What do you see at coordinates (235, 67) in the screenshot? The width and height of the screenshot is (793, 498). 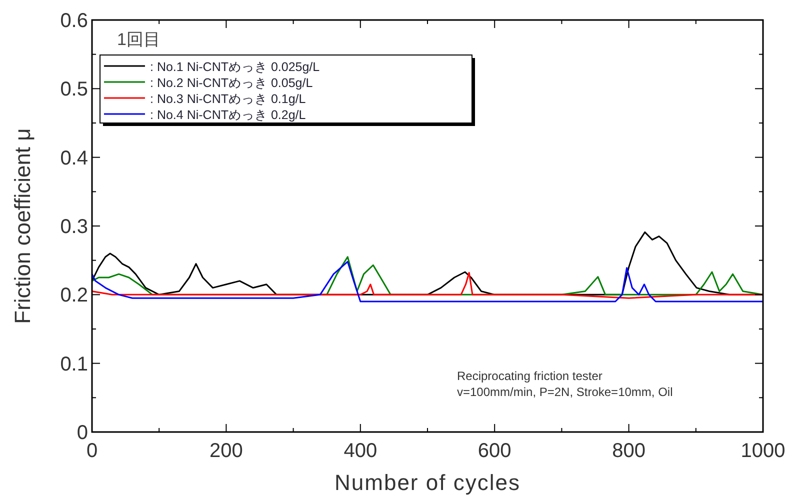 I see `legend-label: : No.1 Ni-CNTめっき 0.025g/L` at bounding box center [235, 67].